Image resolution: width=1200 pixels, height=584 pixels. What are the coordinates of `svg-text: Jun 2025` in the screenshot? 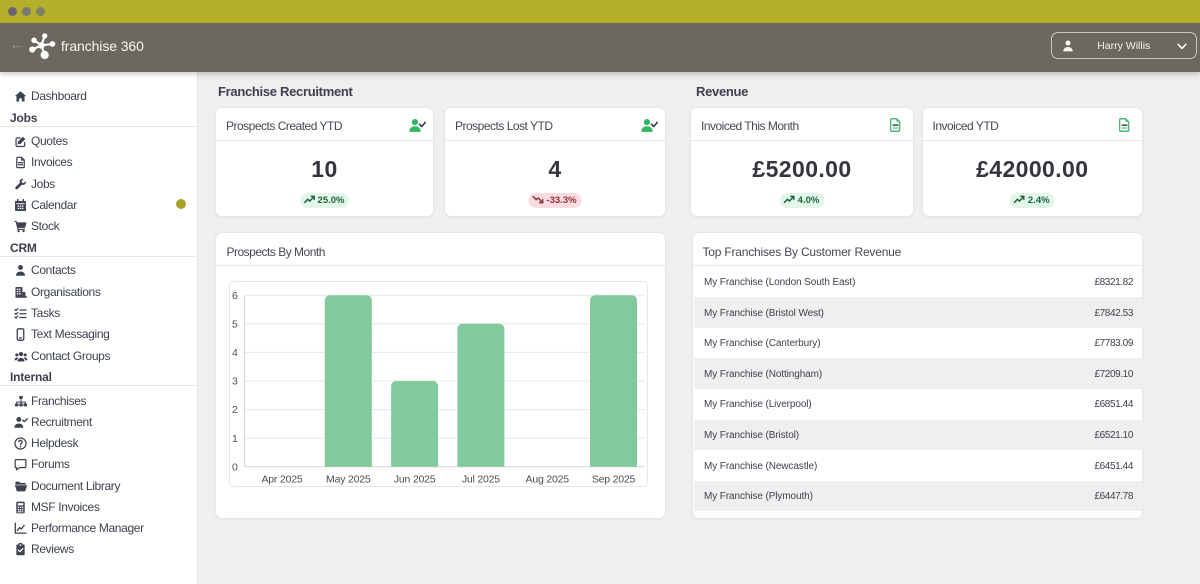 It's located at (415, 479).